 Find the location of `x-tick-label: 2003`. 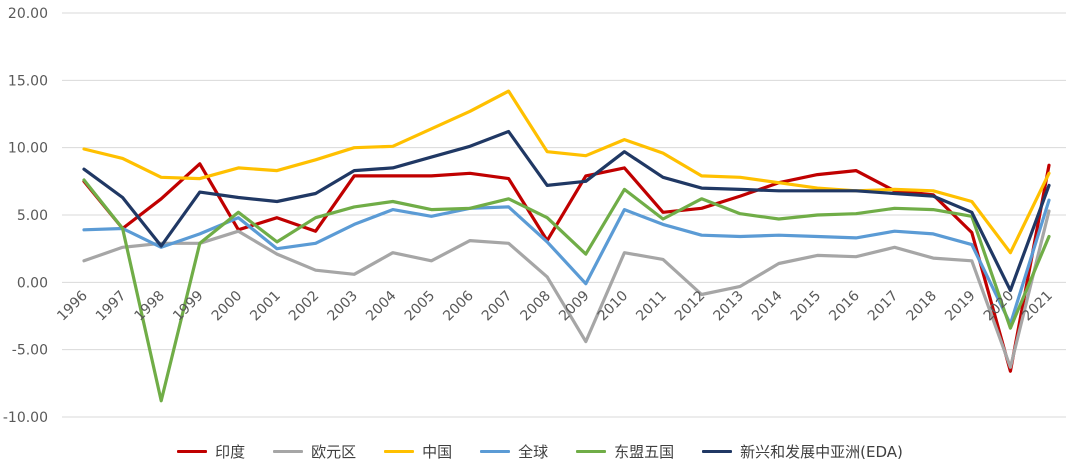

x-tick-label: 2003 is located at coordinates (343, 306).